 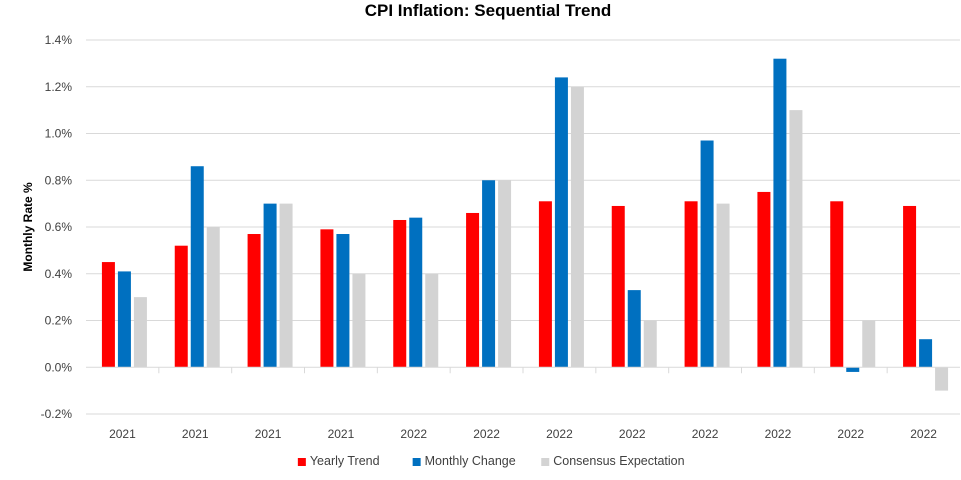 What do you see at coordinates (57, 414) in the screenshot?
I see `y-tick-label: -0.2%` at bounding box center [57, 414].